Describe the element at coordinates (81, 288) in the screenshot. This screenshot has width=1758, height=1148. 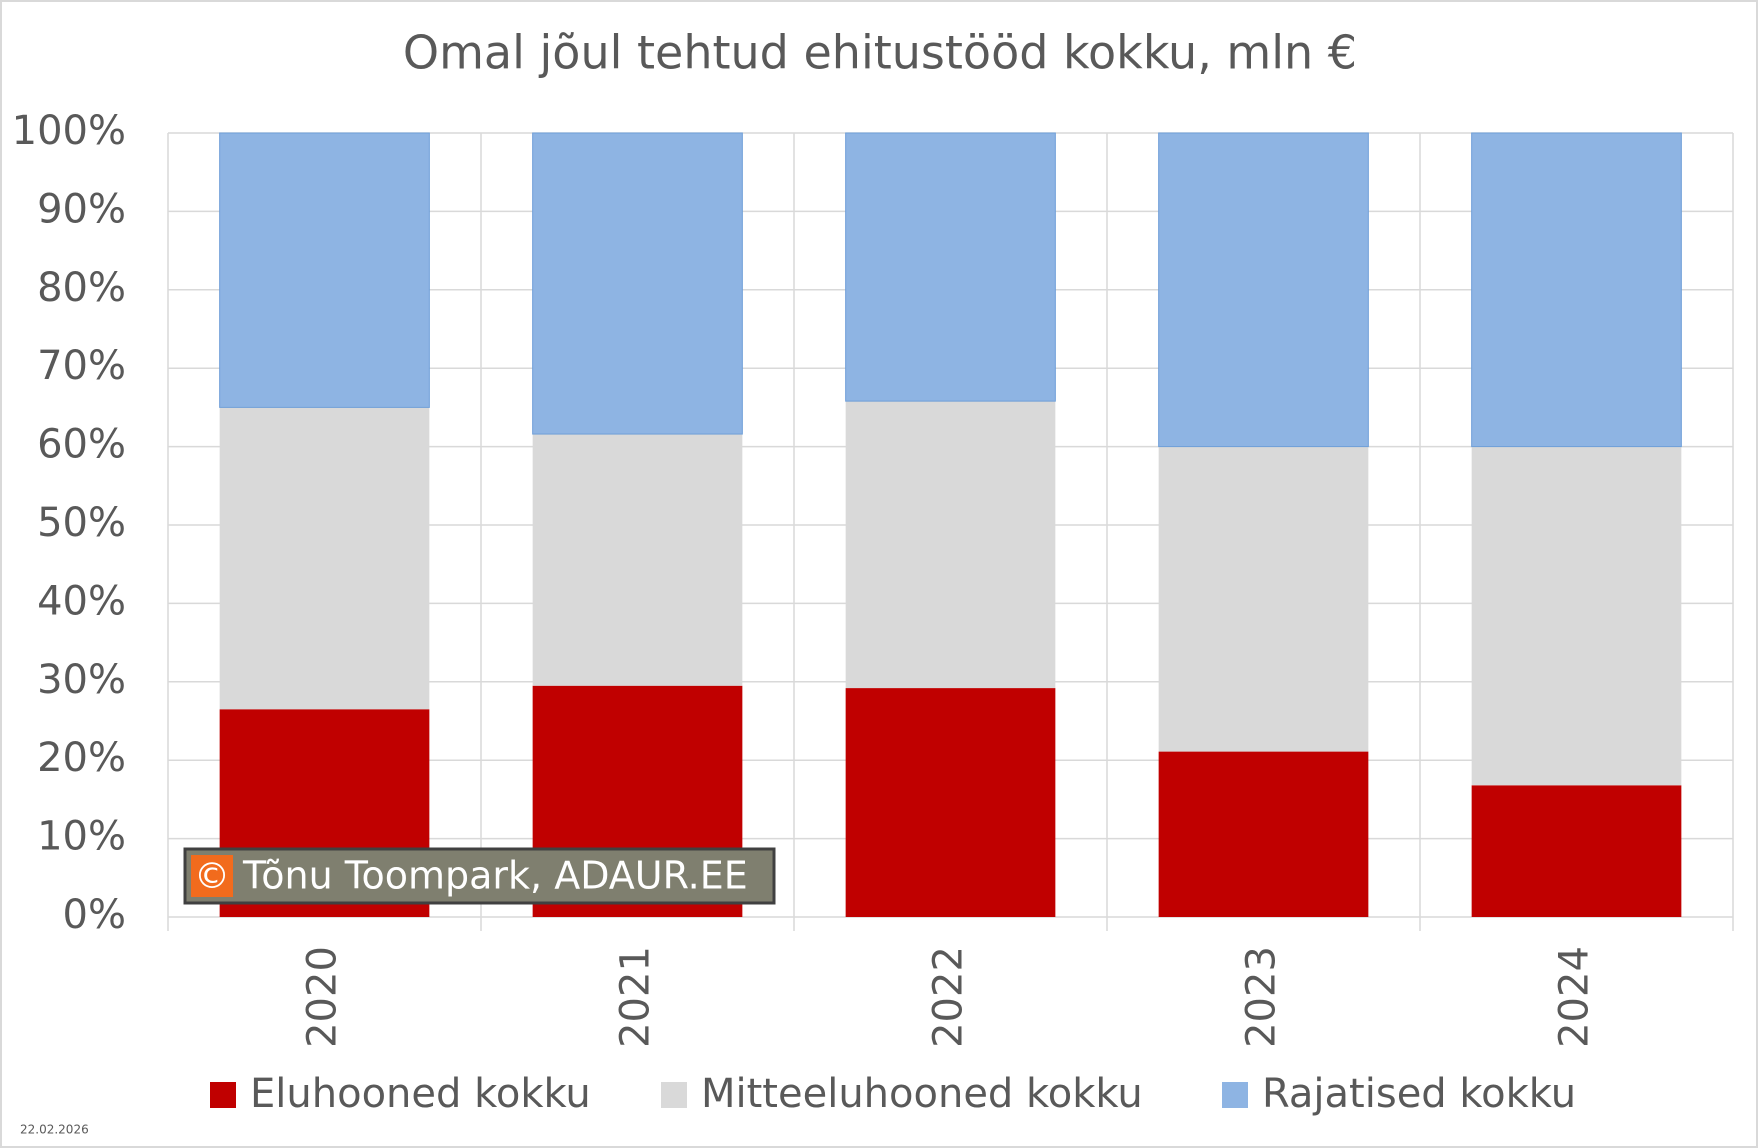
I see `y-tick-label: 80%` at that location.